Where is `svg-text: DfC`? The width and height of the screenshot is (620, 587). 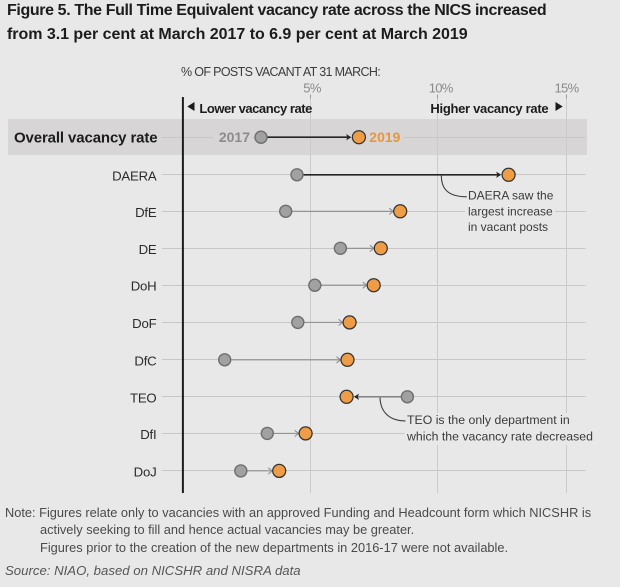
svg-text: DfC is located at coordinates (145, 360).